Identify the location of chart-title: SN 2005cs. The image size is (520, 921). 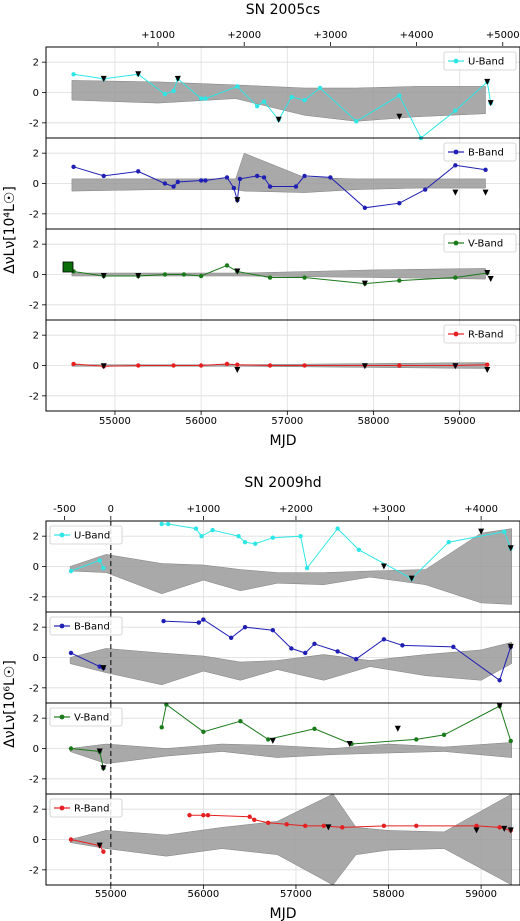
(283, 10).